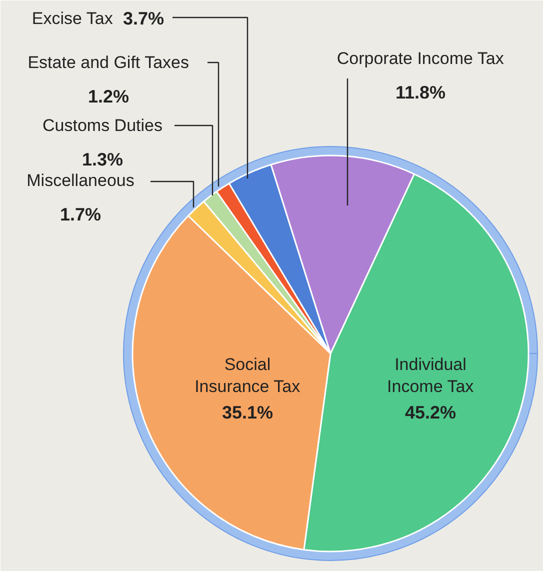 The height and width of the screenshot is (571, 543). Describe the element at coordinates (420, 58) in the screenshot. I see `slice-label: Corporate Income Tax` at that location.